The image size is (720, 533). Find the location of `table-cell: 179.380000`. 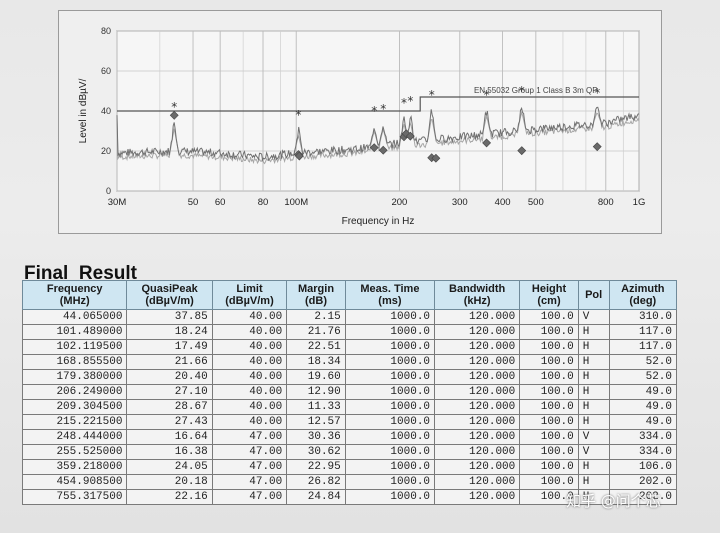

table-cell: 179.380000 is located at coordinates (74, 377).